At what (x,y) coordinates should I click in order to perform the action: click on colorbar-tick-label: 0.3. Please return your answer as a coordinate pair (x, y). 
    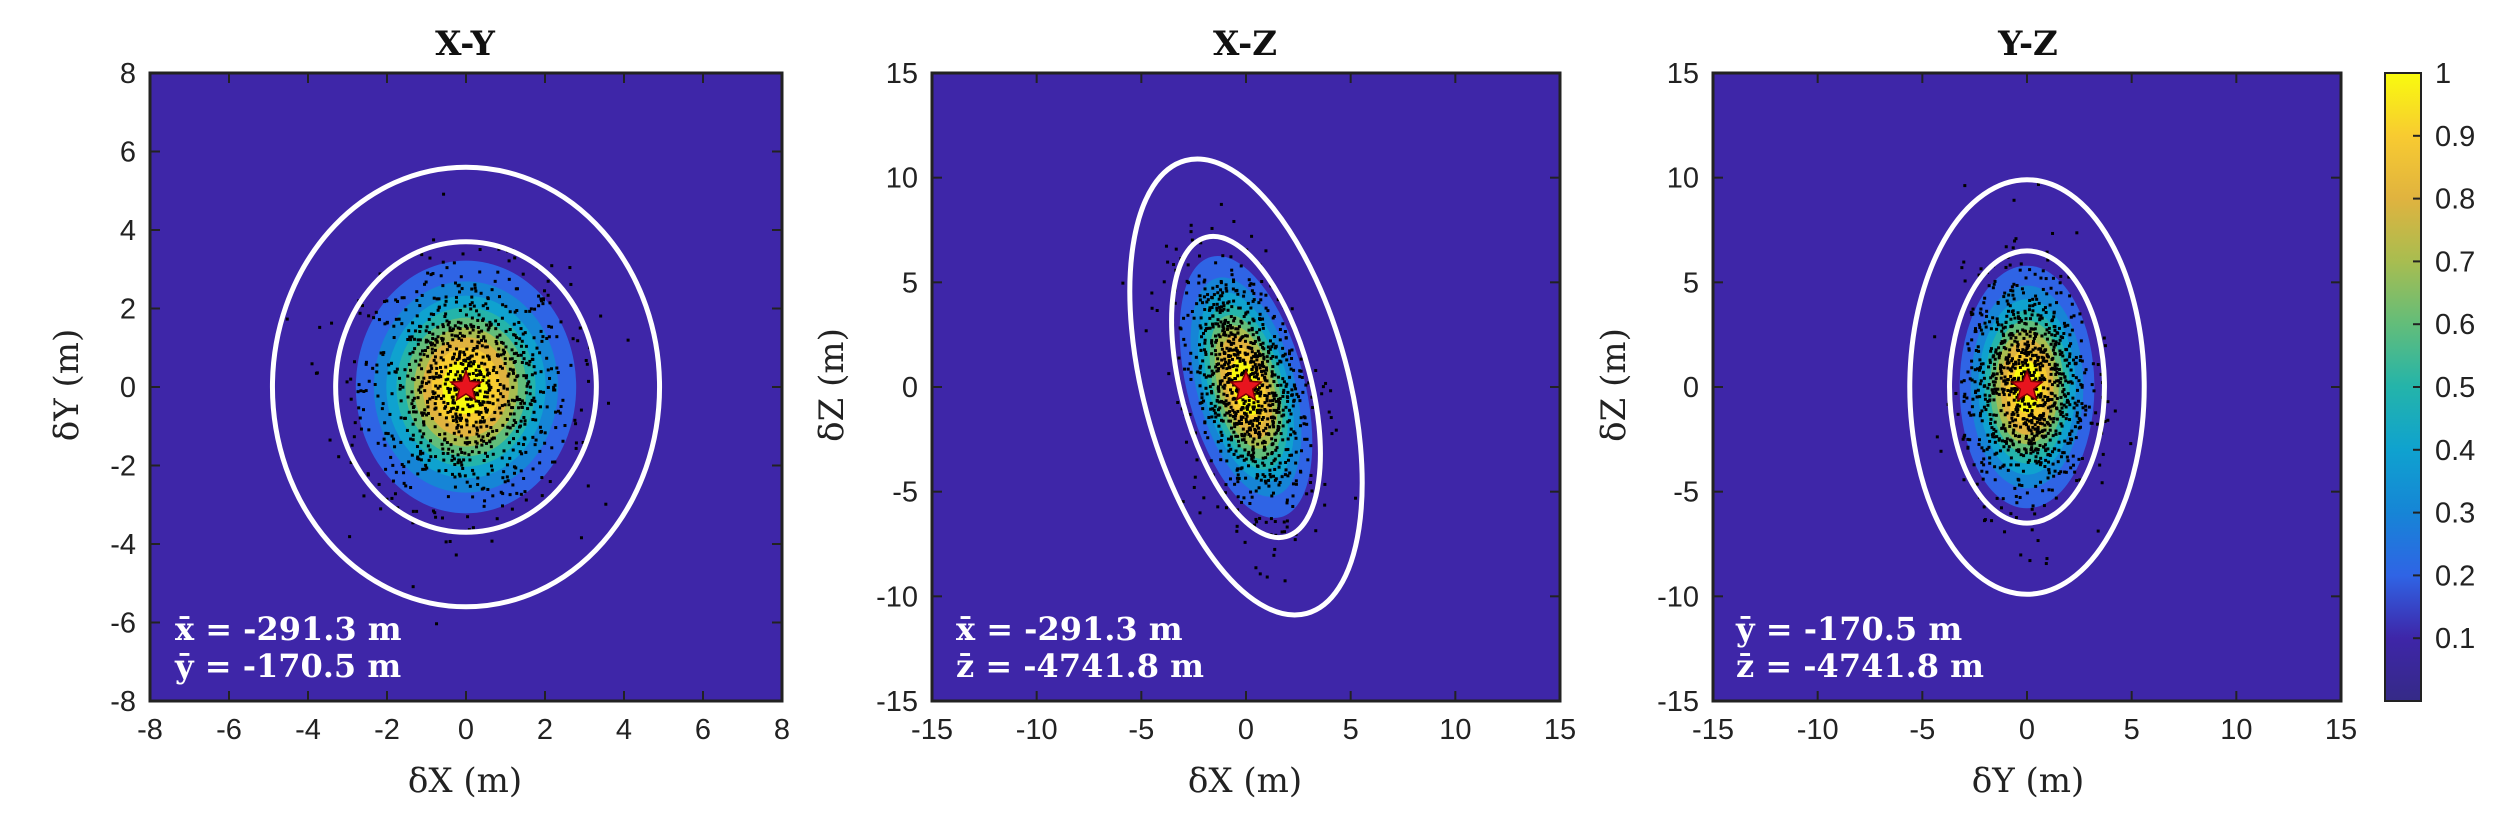
    Looking at the image, I should click on (2455, 514).